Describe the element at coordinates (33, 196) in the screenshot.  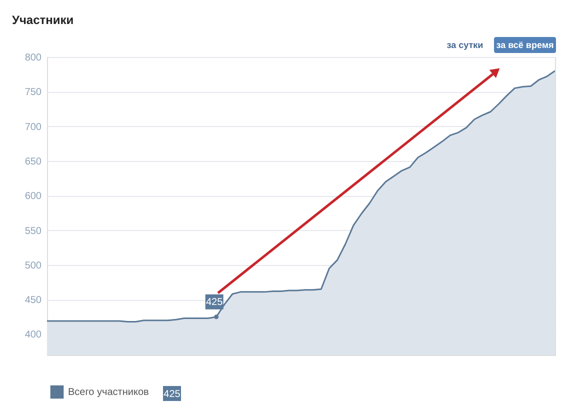
I see `y-tick-label: 600` at that location.